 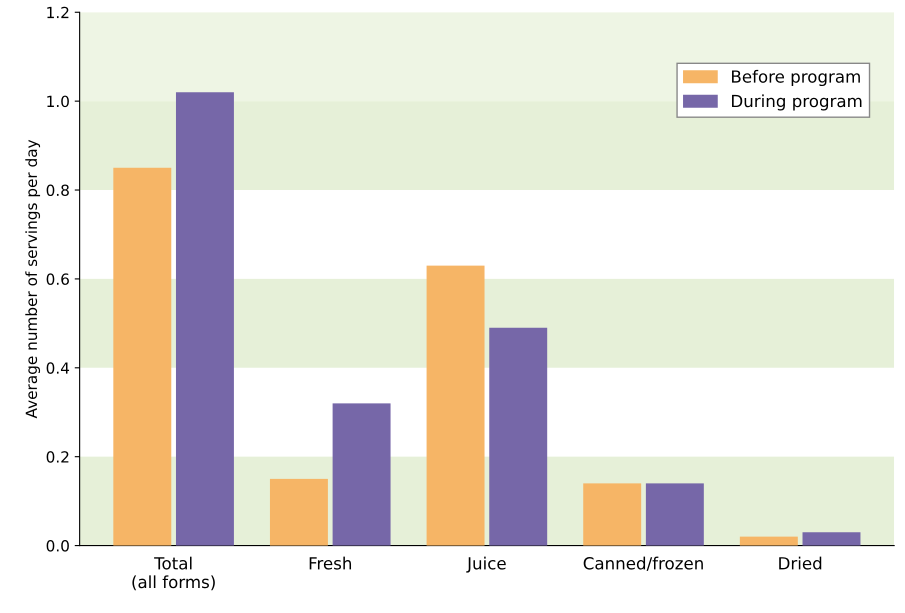 What do you see at coordinates (57, 190) in the screenshot?
I see `y-tick-label: 0.8` at bounding box center [57, 190].